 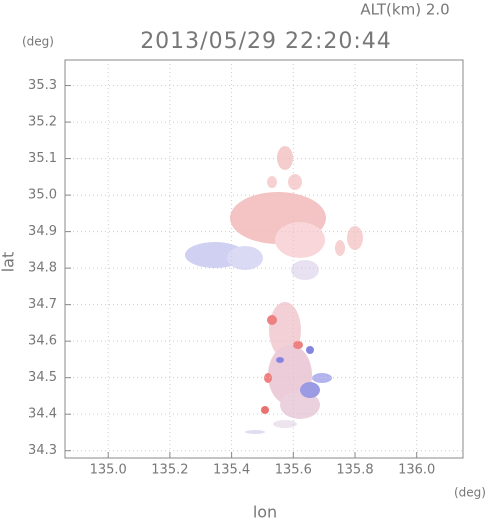 What do you see at coordinates (266, 41) in the screenshot?
I see `chart-title: 2013/05/29 22:20:44` at bounding box center [266, 41].